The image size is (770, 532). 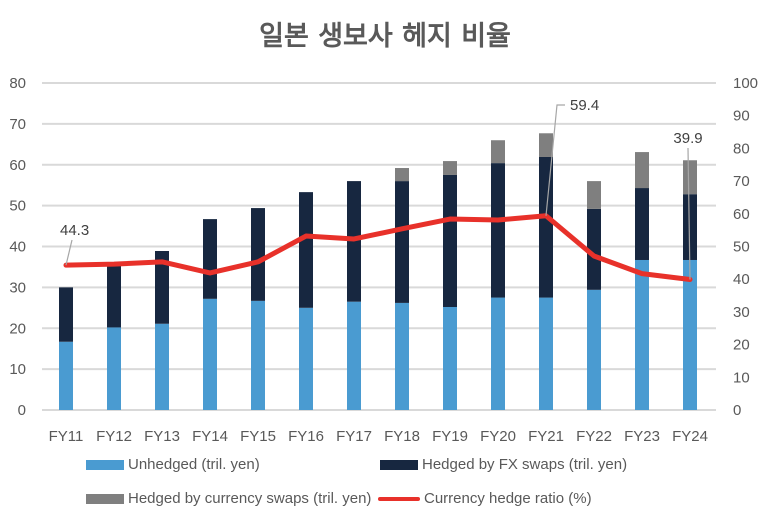 I want to click on y2-tick-label: 80, so click(x=741, y=148).